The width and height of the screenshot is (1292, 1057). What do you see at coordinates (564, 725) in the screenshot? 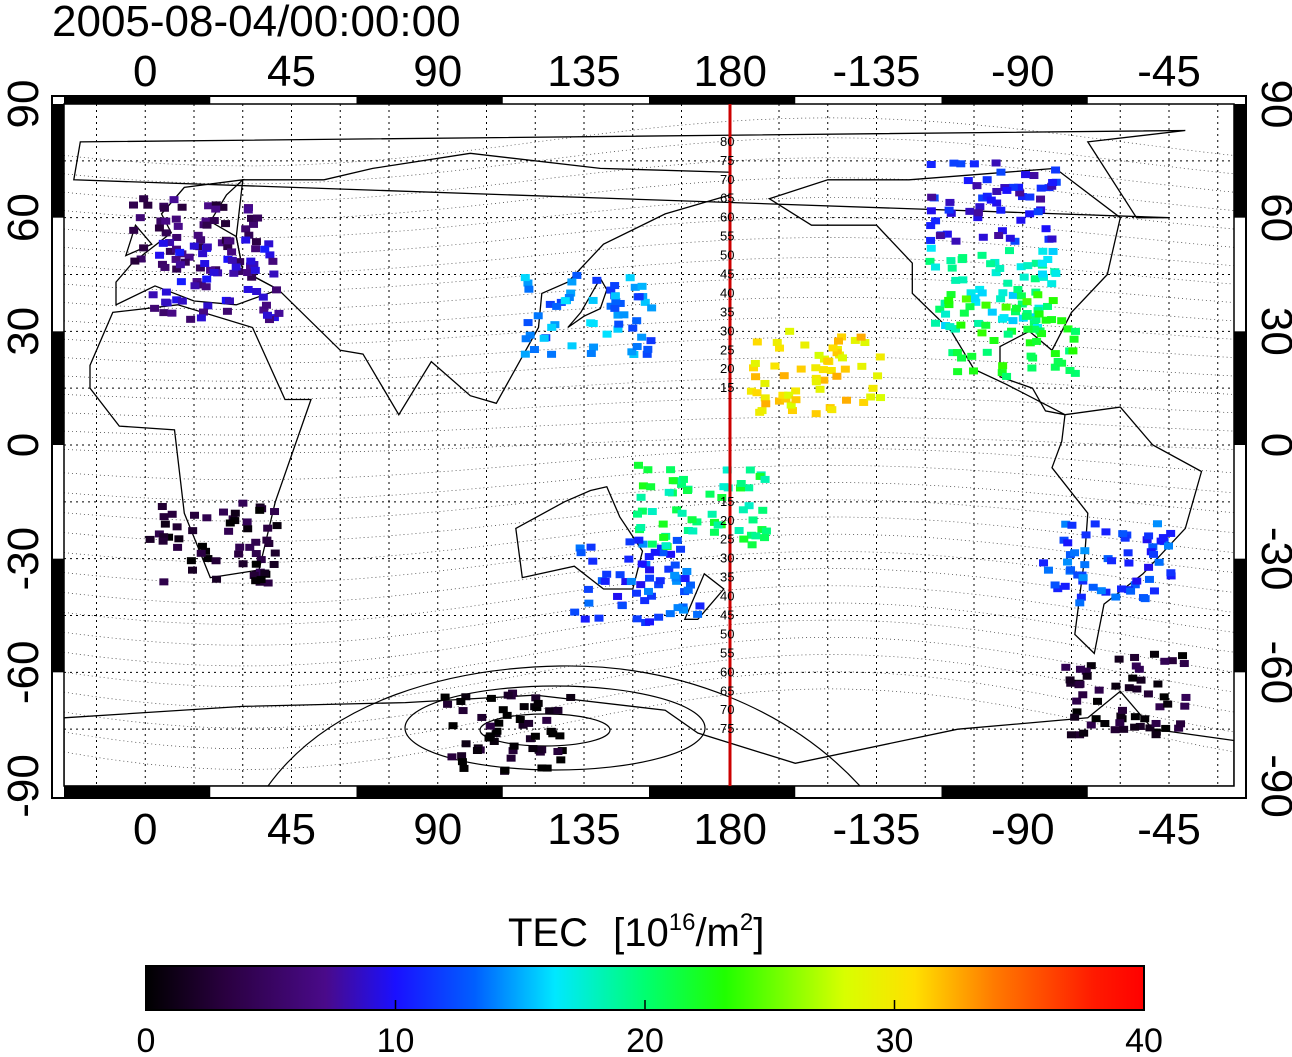
I see `magnetic-pole-contour` at bounding box center [564, 725].